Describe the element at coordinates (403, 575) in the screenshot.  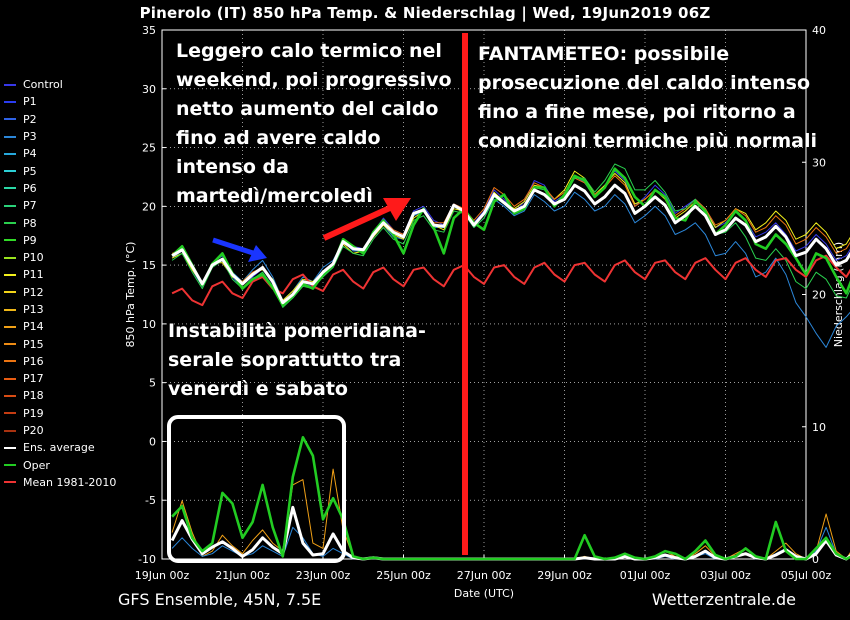
I see `x-tick-label: 25Jun 00z` at that location.